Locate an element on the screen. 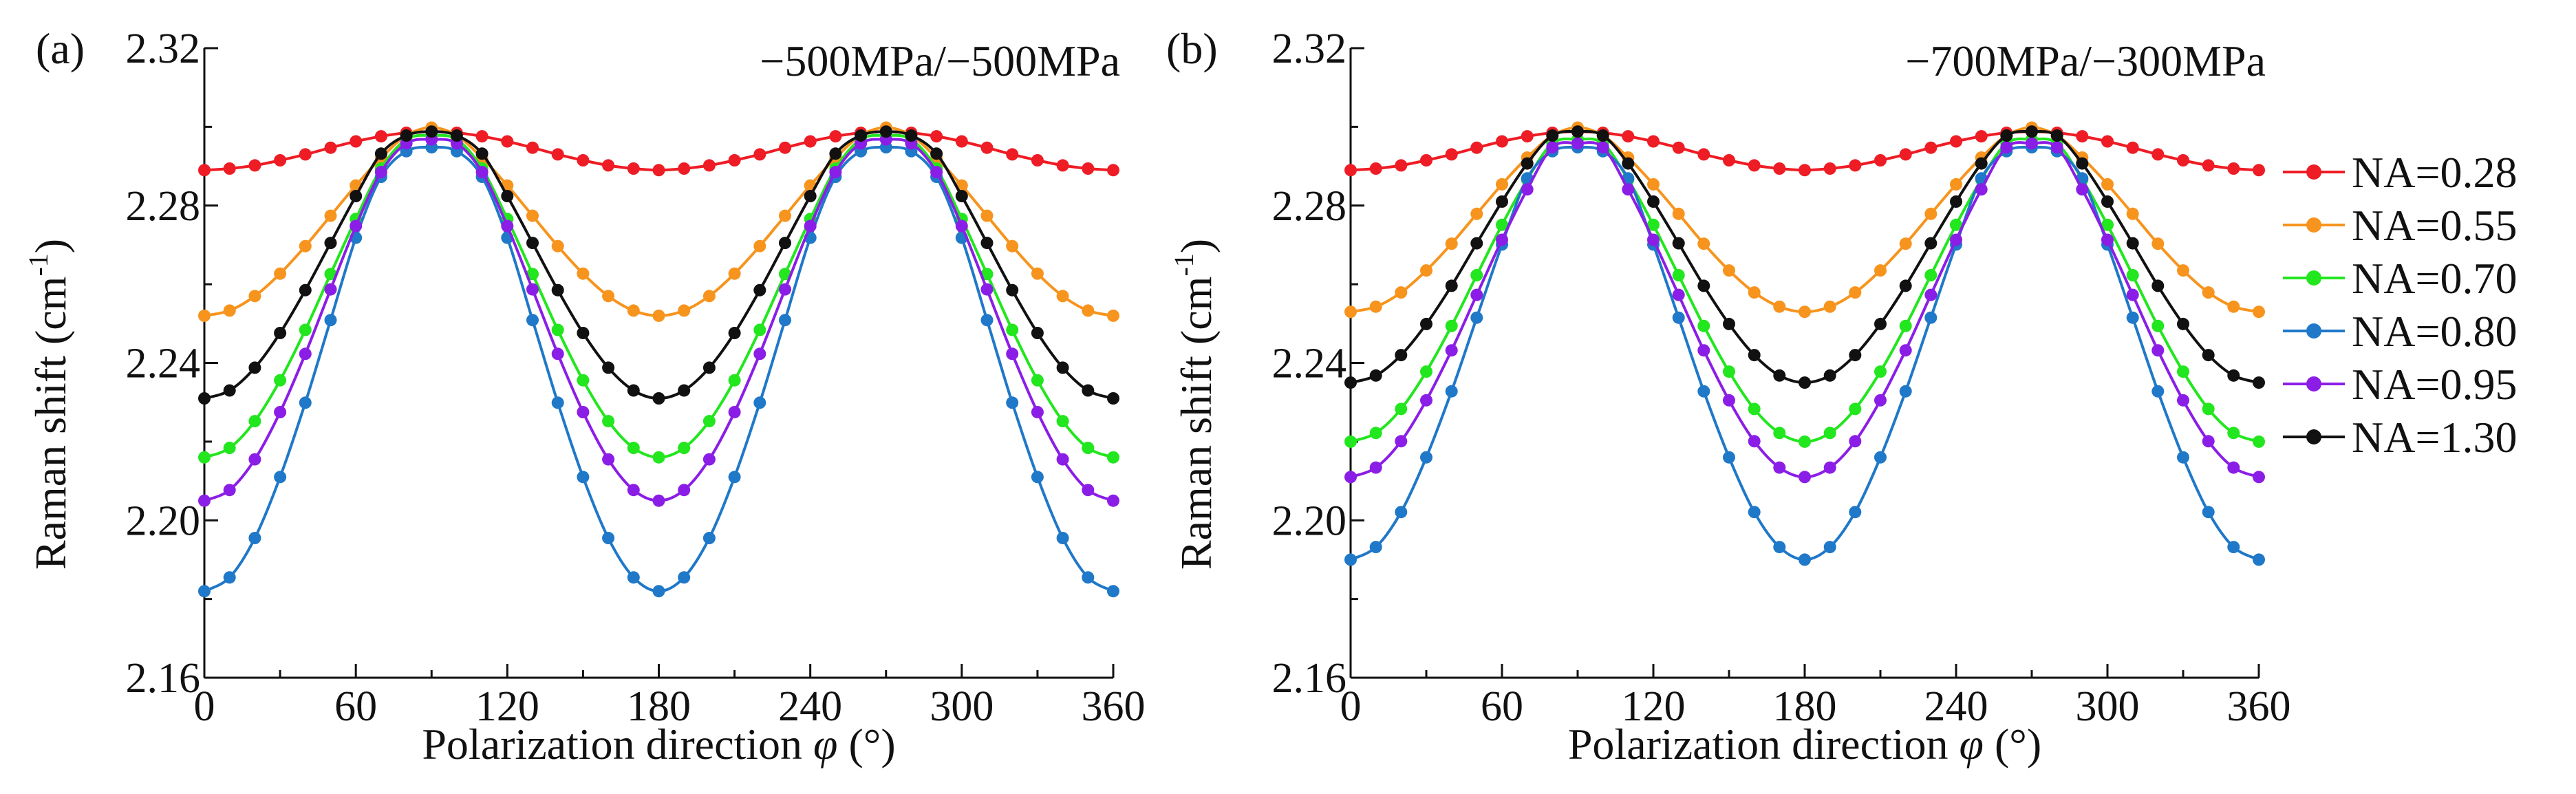 The image size is (2576, 794). x-axis-title-unit: (°) is located at coordinates (866, 744).